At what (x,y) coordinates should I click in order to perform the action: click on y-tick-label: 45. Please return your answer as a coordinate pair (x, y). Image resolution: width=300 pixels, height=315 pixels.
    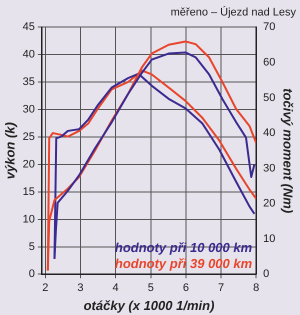
    Looking at the image, I should click on (28, 27).